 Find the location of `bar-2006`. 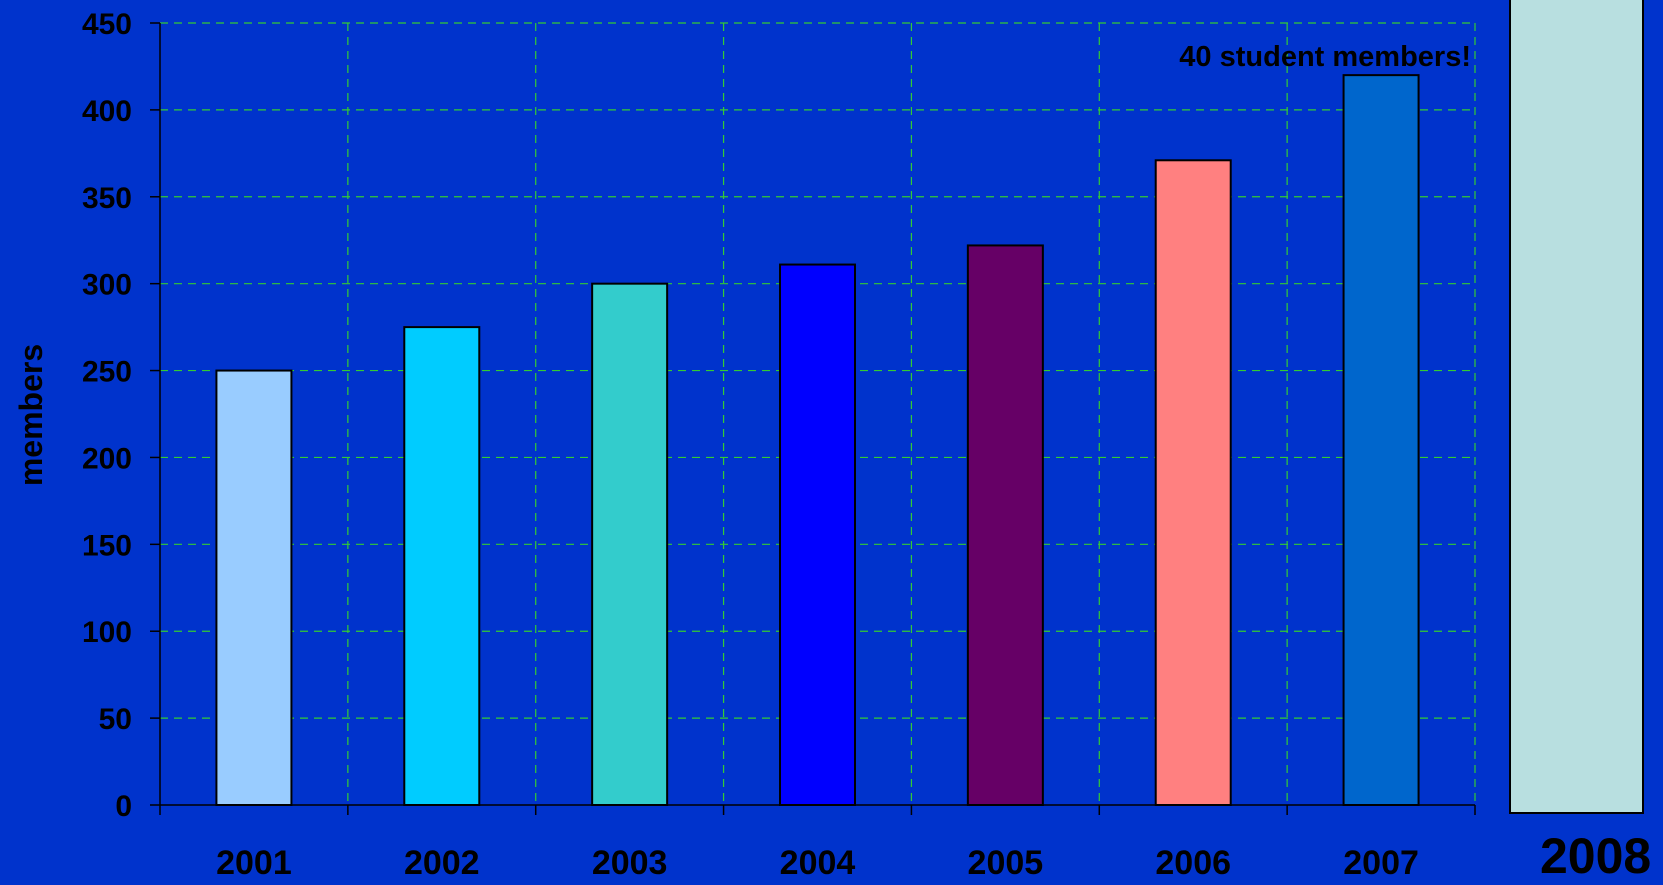

bar-2006 is located at coordinates (1193, 483).